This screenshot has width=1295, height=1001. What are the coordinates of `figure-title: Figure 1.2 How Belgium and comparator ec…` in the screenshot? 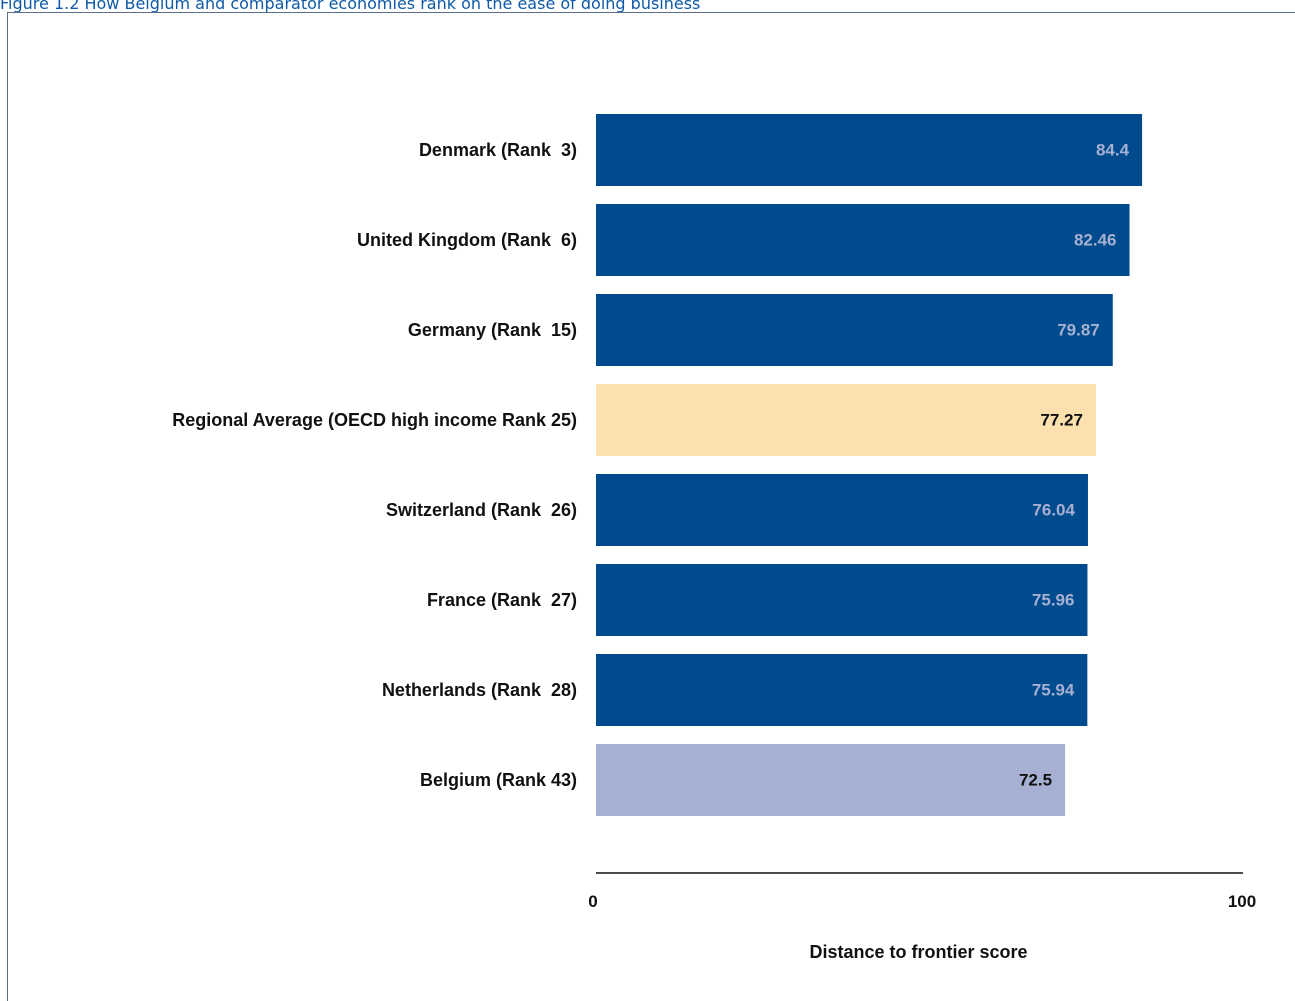 It's located at (350, 6).